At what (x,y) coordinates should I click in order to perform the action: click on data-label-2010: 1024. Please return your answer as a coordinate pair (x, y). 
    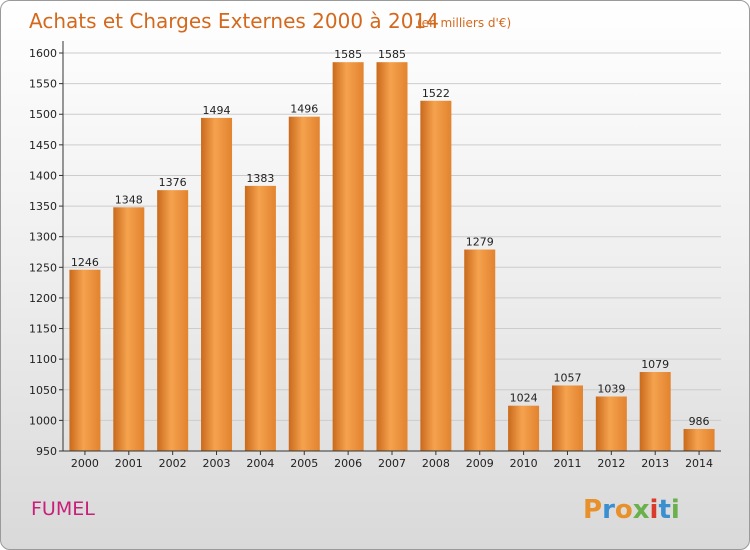
    Looking at the image, I should click on (524, 398).